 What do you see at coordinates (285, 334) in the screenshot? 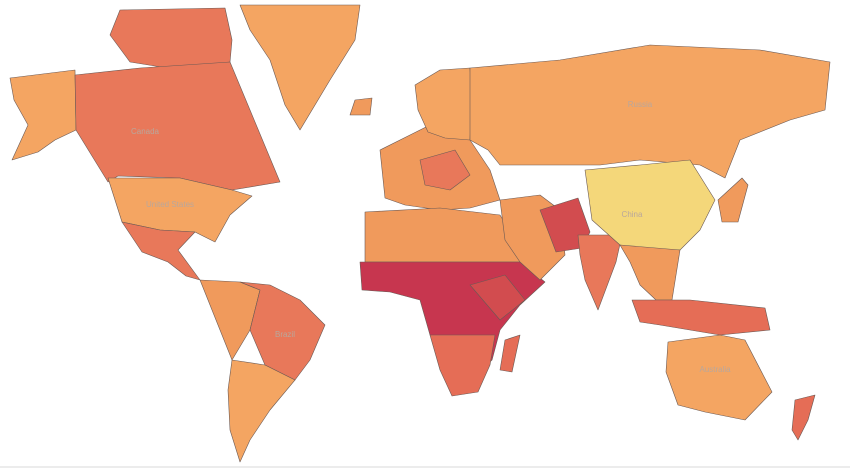
I see `country-label: Brazil` at bounding box center [285, 334].